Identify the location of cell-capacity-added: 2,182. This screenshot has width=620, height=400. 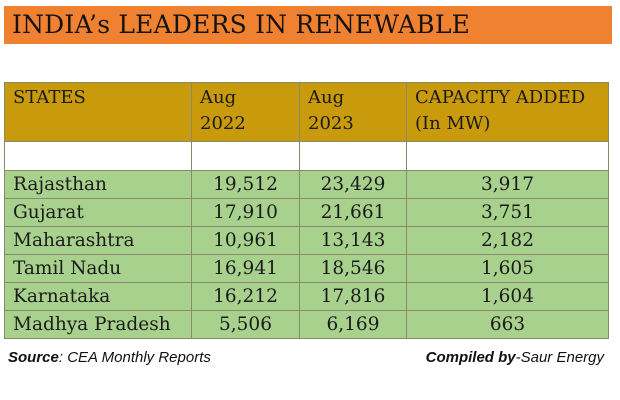
(507, 240).